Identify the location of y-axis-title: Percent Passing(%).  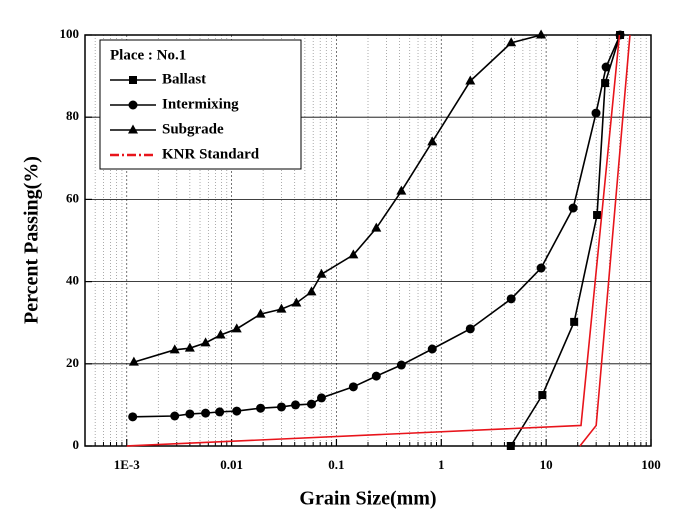
(32, 240).